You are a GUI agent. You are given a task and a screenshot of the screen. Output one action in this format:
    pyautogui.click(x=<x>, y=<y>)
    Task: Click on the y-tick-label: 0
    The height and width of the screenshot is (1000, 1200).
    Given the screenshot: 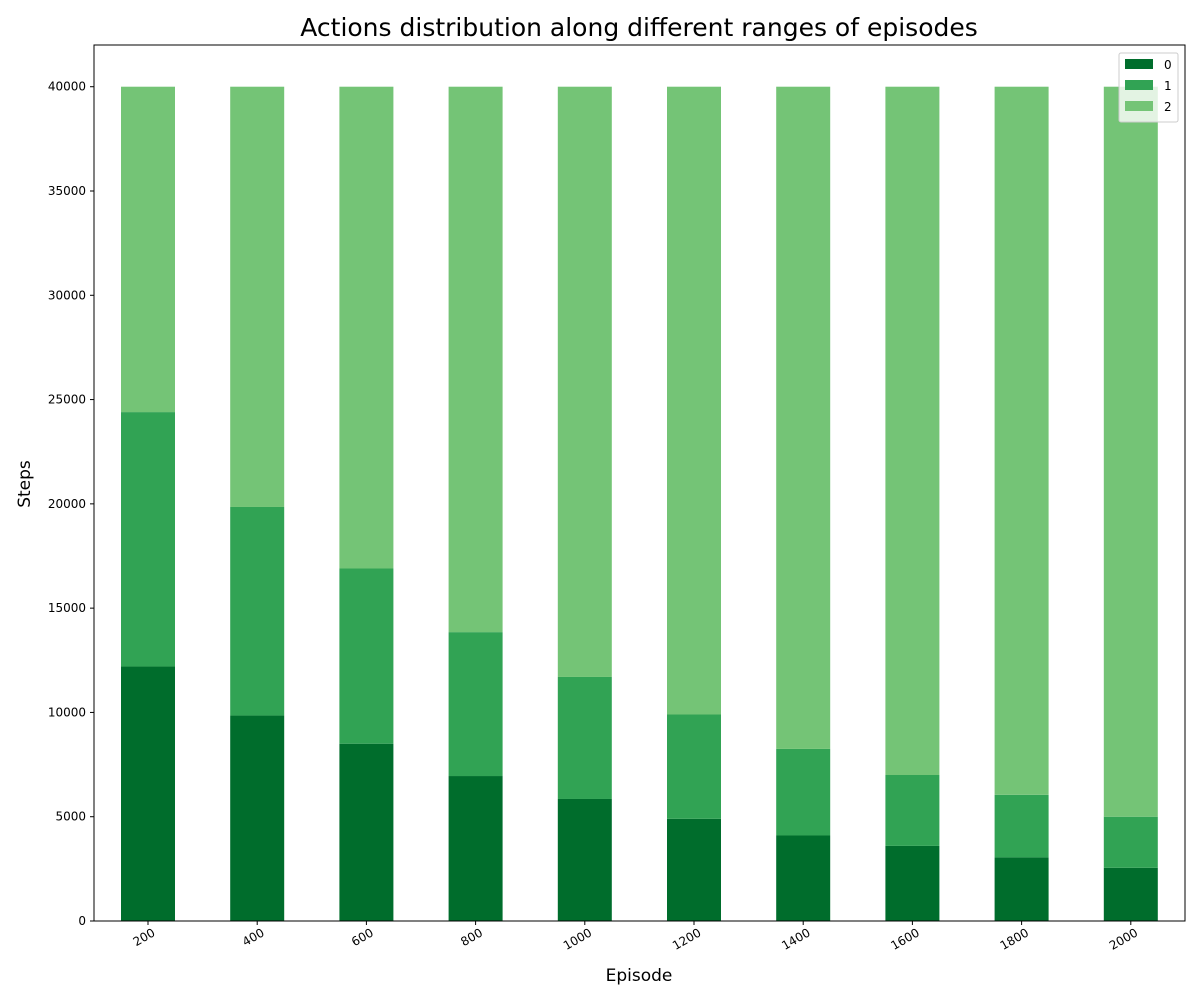 What is the action you would take?
    pyautogui.click(x=82, y=921)
    